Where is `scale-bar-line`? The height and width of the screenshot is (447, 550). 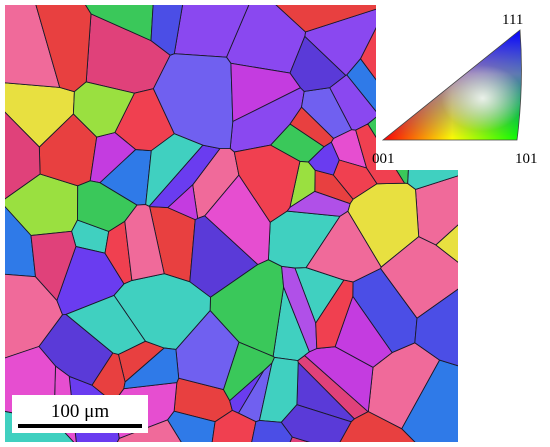 scale-bar-line is located at coordinates (80, 426).